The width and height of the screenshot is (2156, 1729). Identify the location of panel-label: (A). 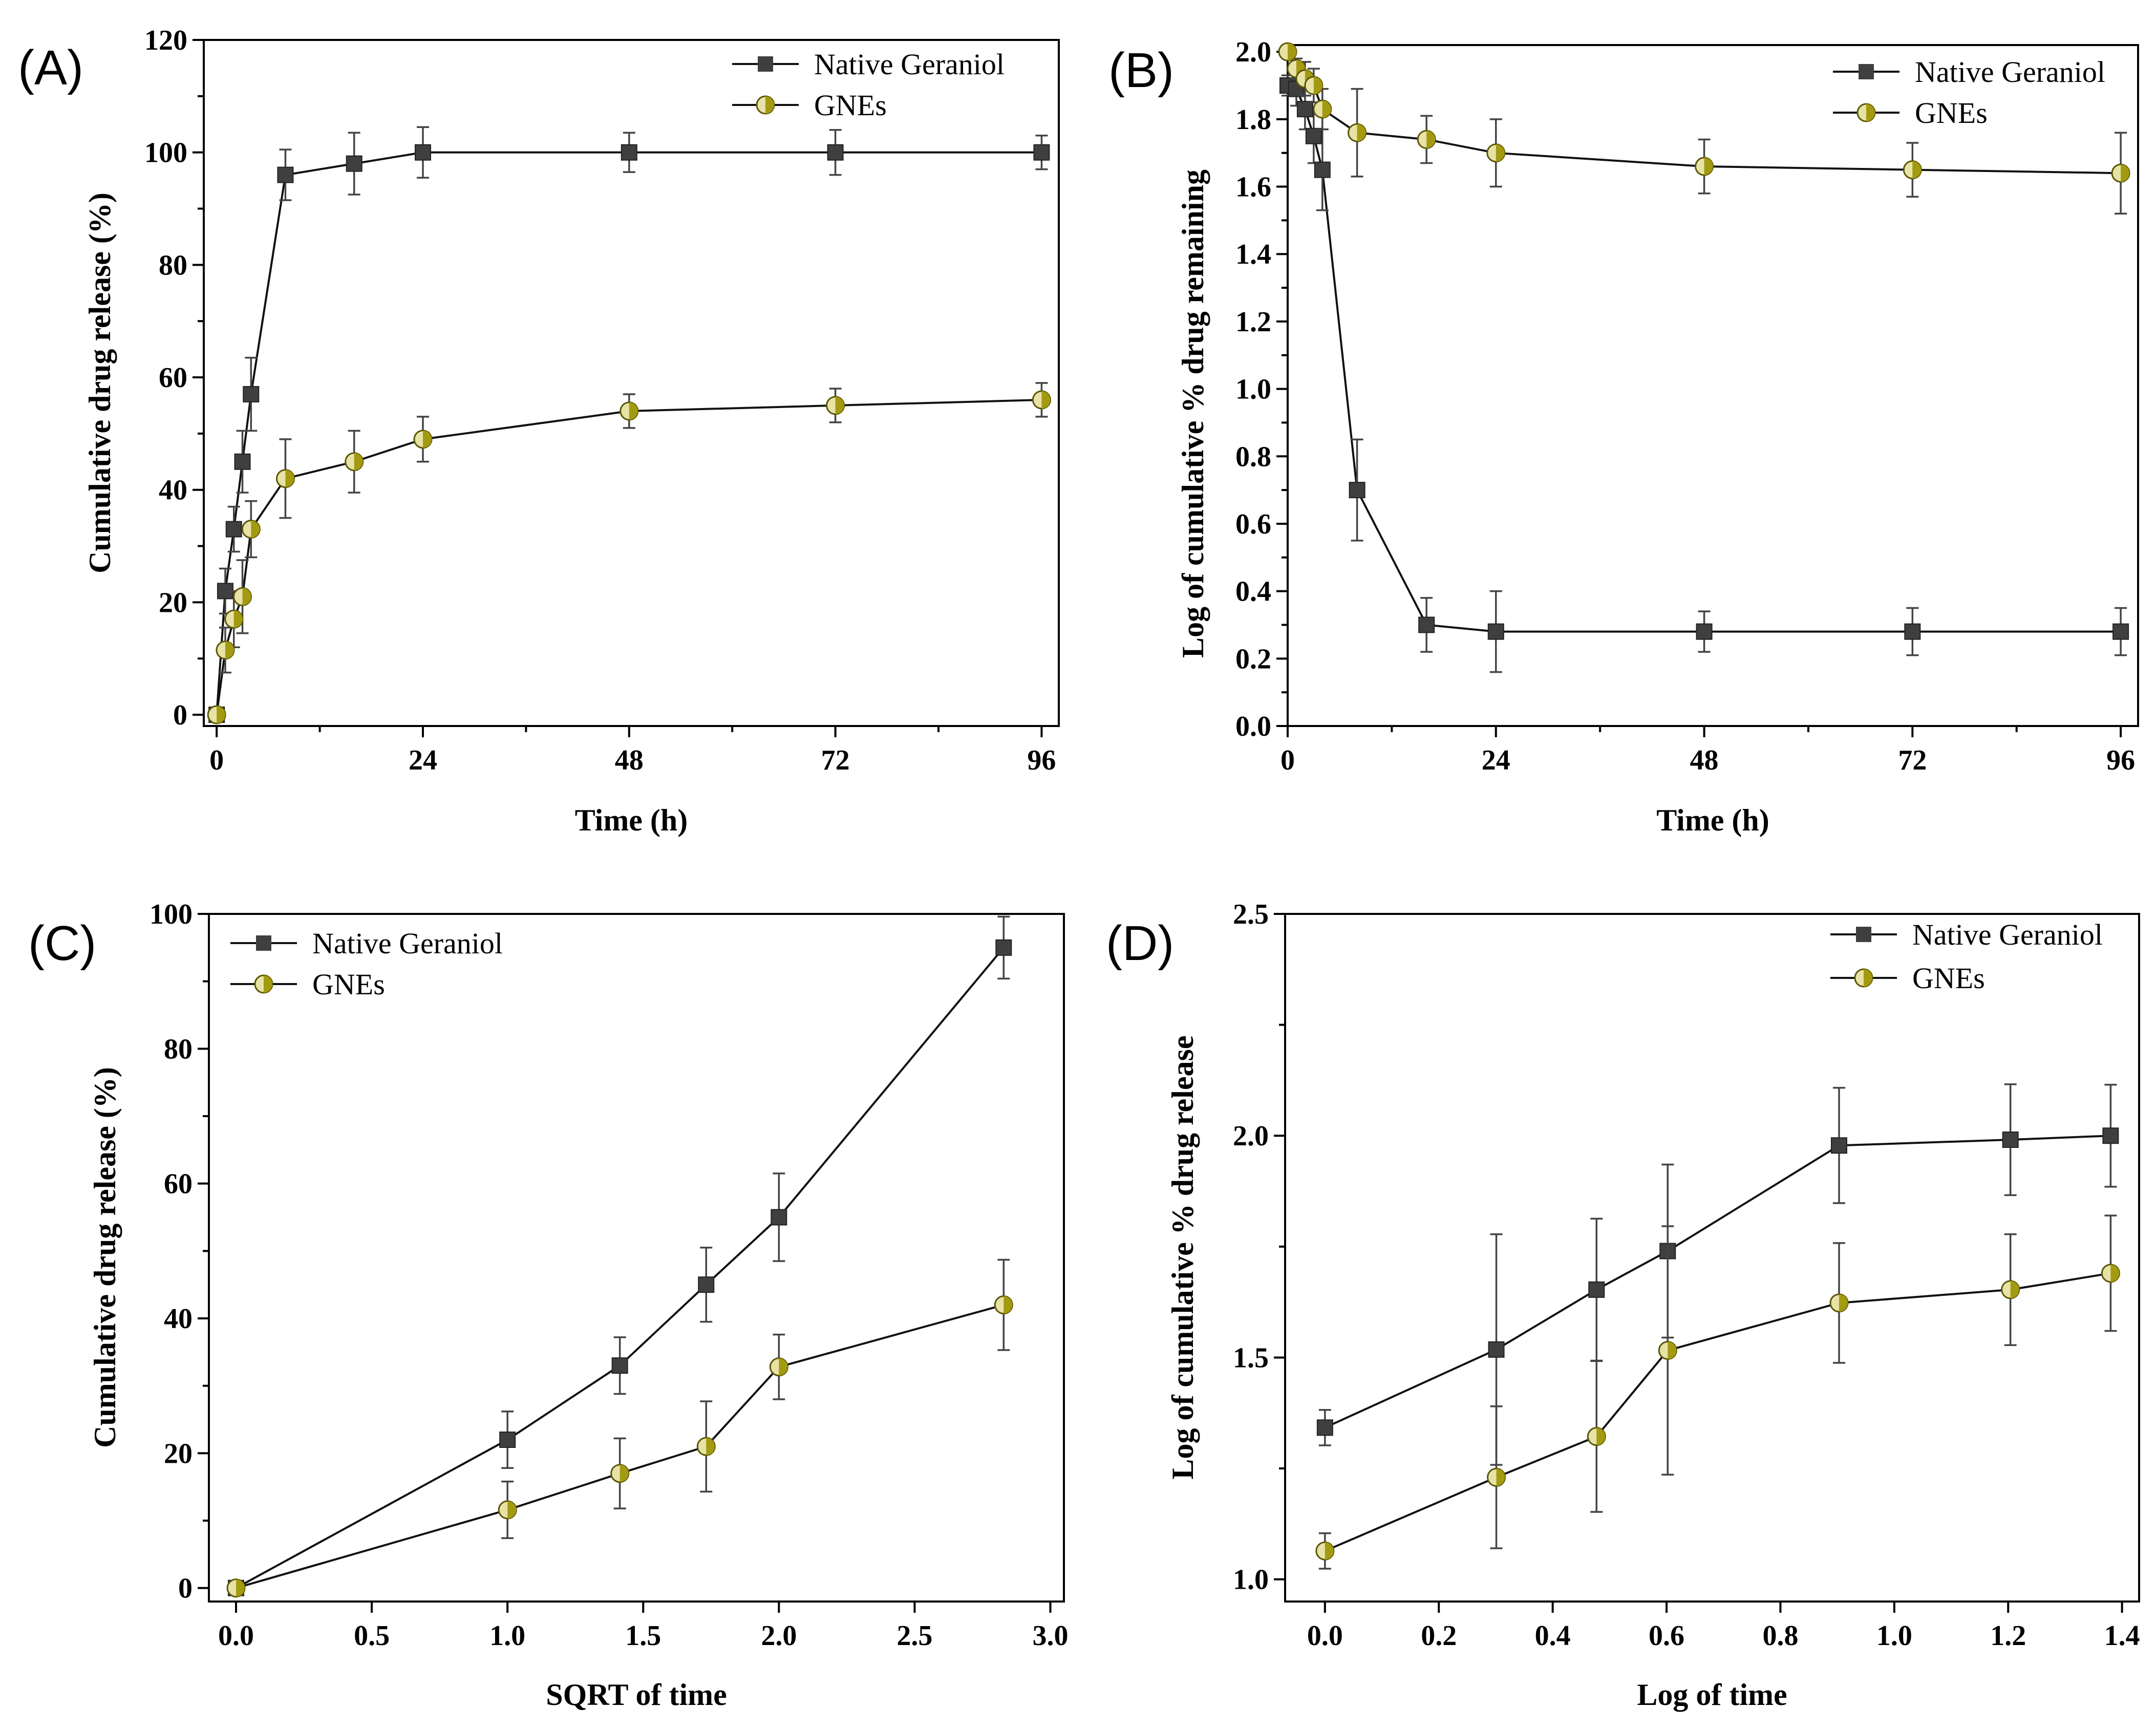
(50, 67).